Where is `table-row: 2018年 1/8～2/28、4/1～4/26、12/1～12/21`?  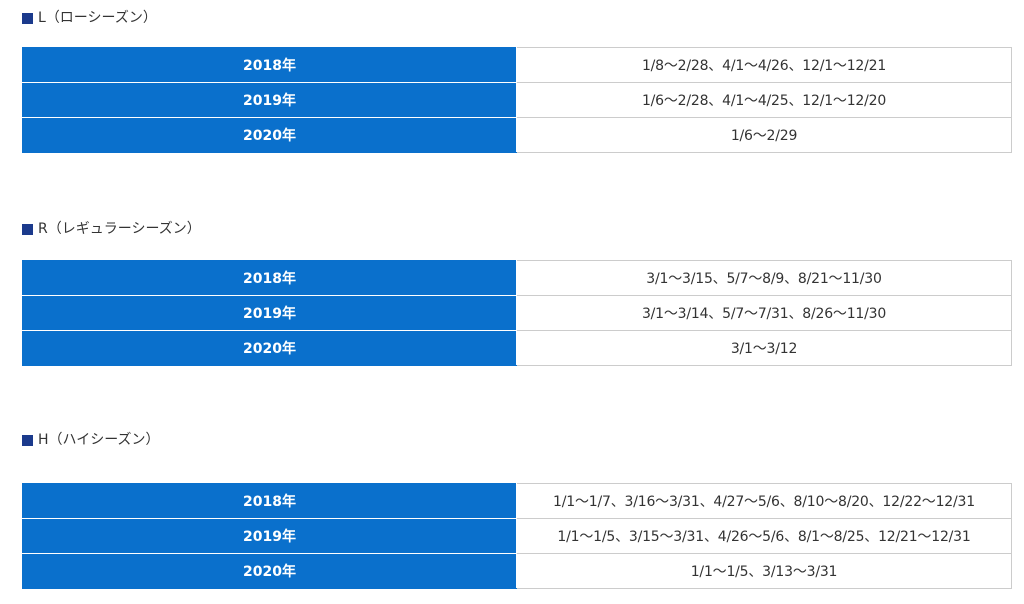
table-row: 2018年 1/8～2/28、4/1～4/26、12/1～12/21 is located at coordinates (517, 65).